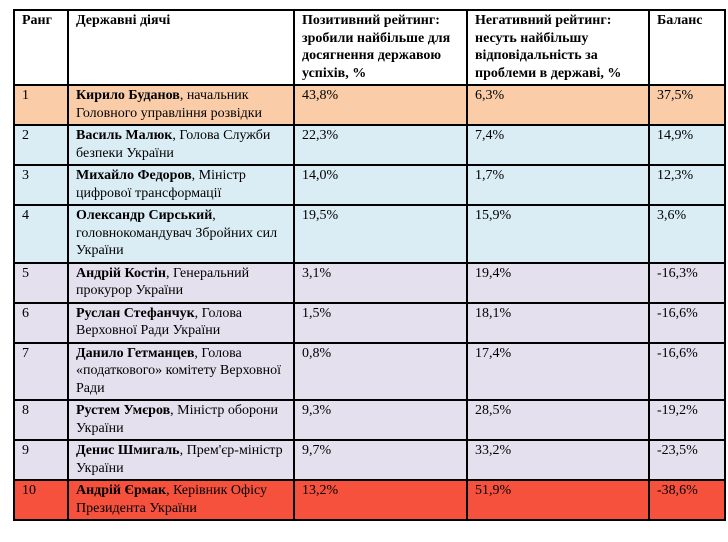 This screenshot has height=542, width=728. I want to click on rank-cell: 3, so click(41, 185).